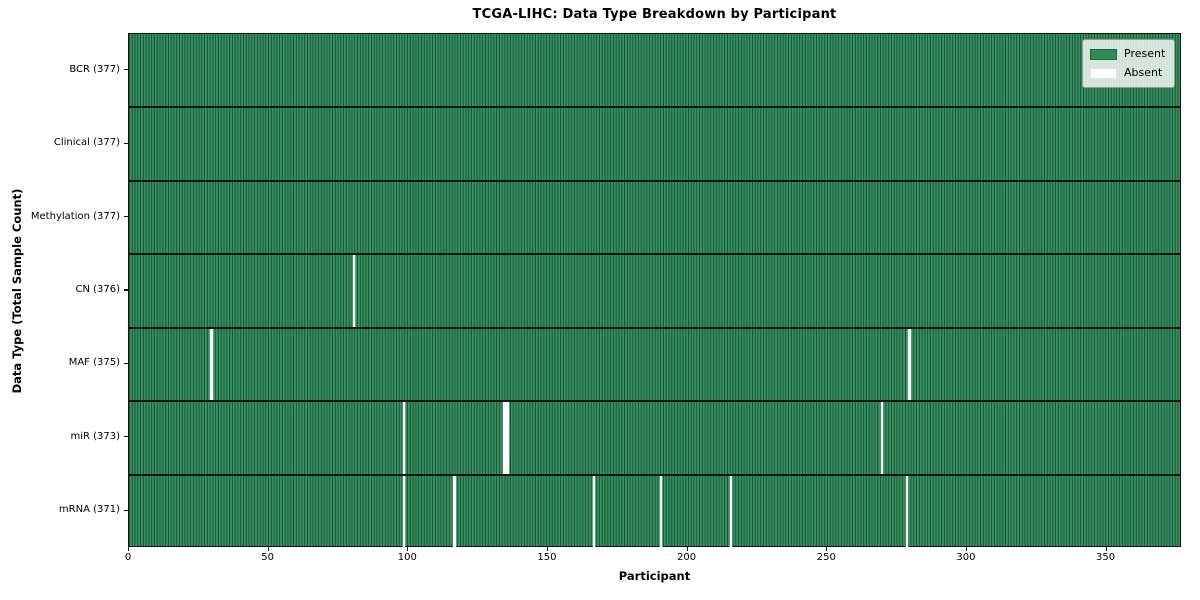 The height and width of the screenshot is (600, 1200). Describe the element at coordinates (89, 510) in the screenshot. I see `ytick-label-mRNA: mRNA (371)` at that location.